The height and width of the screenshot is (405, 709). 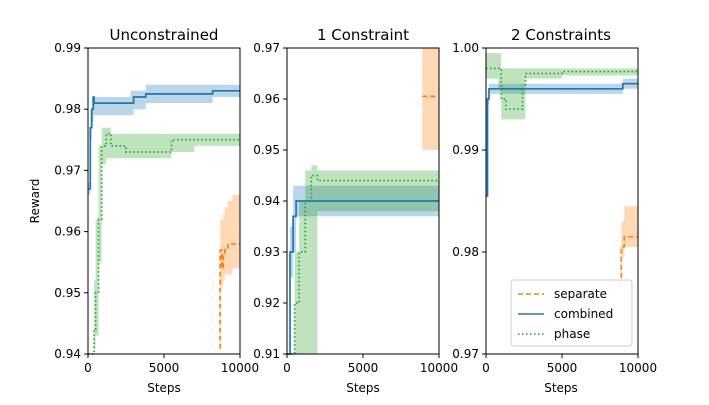 What do you see at coordinates (229, 295) in the screenshot?
I see `series-line-separate` at bounding box center [229, 295].